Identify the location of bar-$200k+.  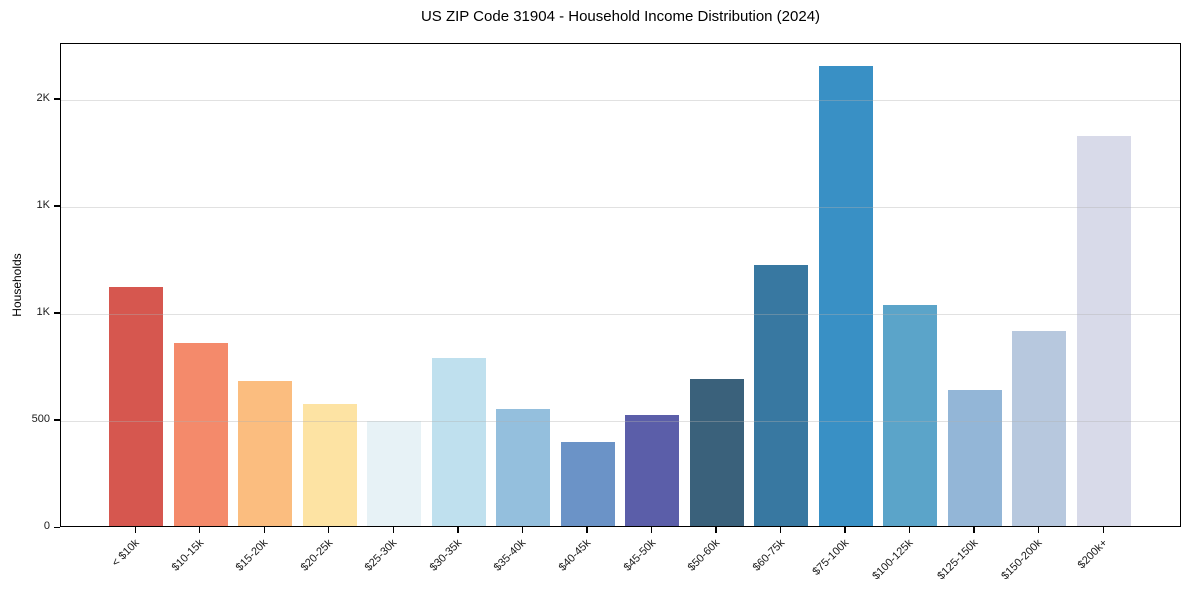
(1104, 331).